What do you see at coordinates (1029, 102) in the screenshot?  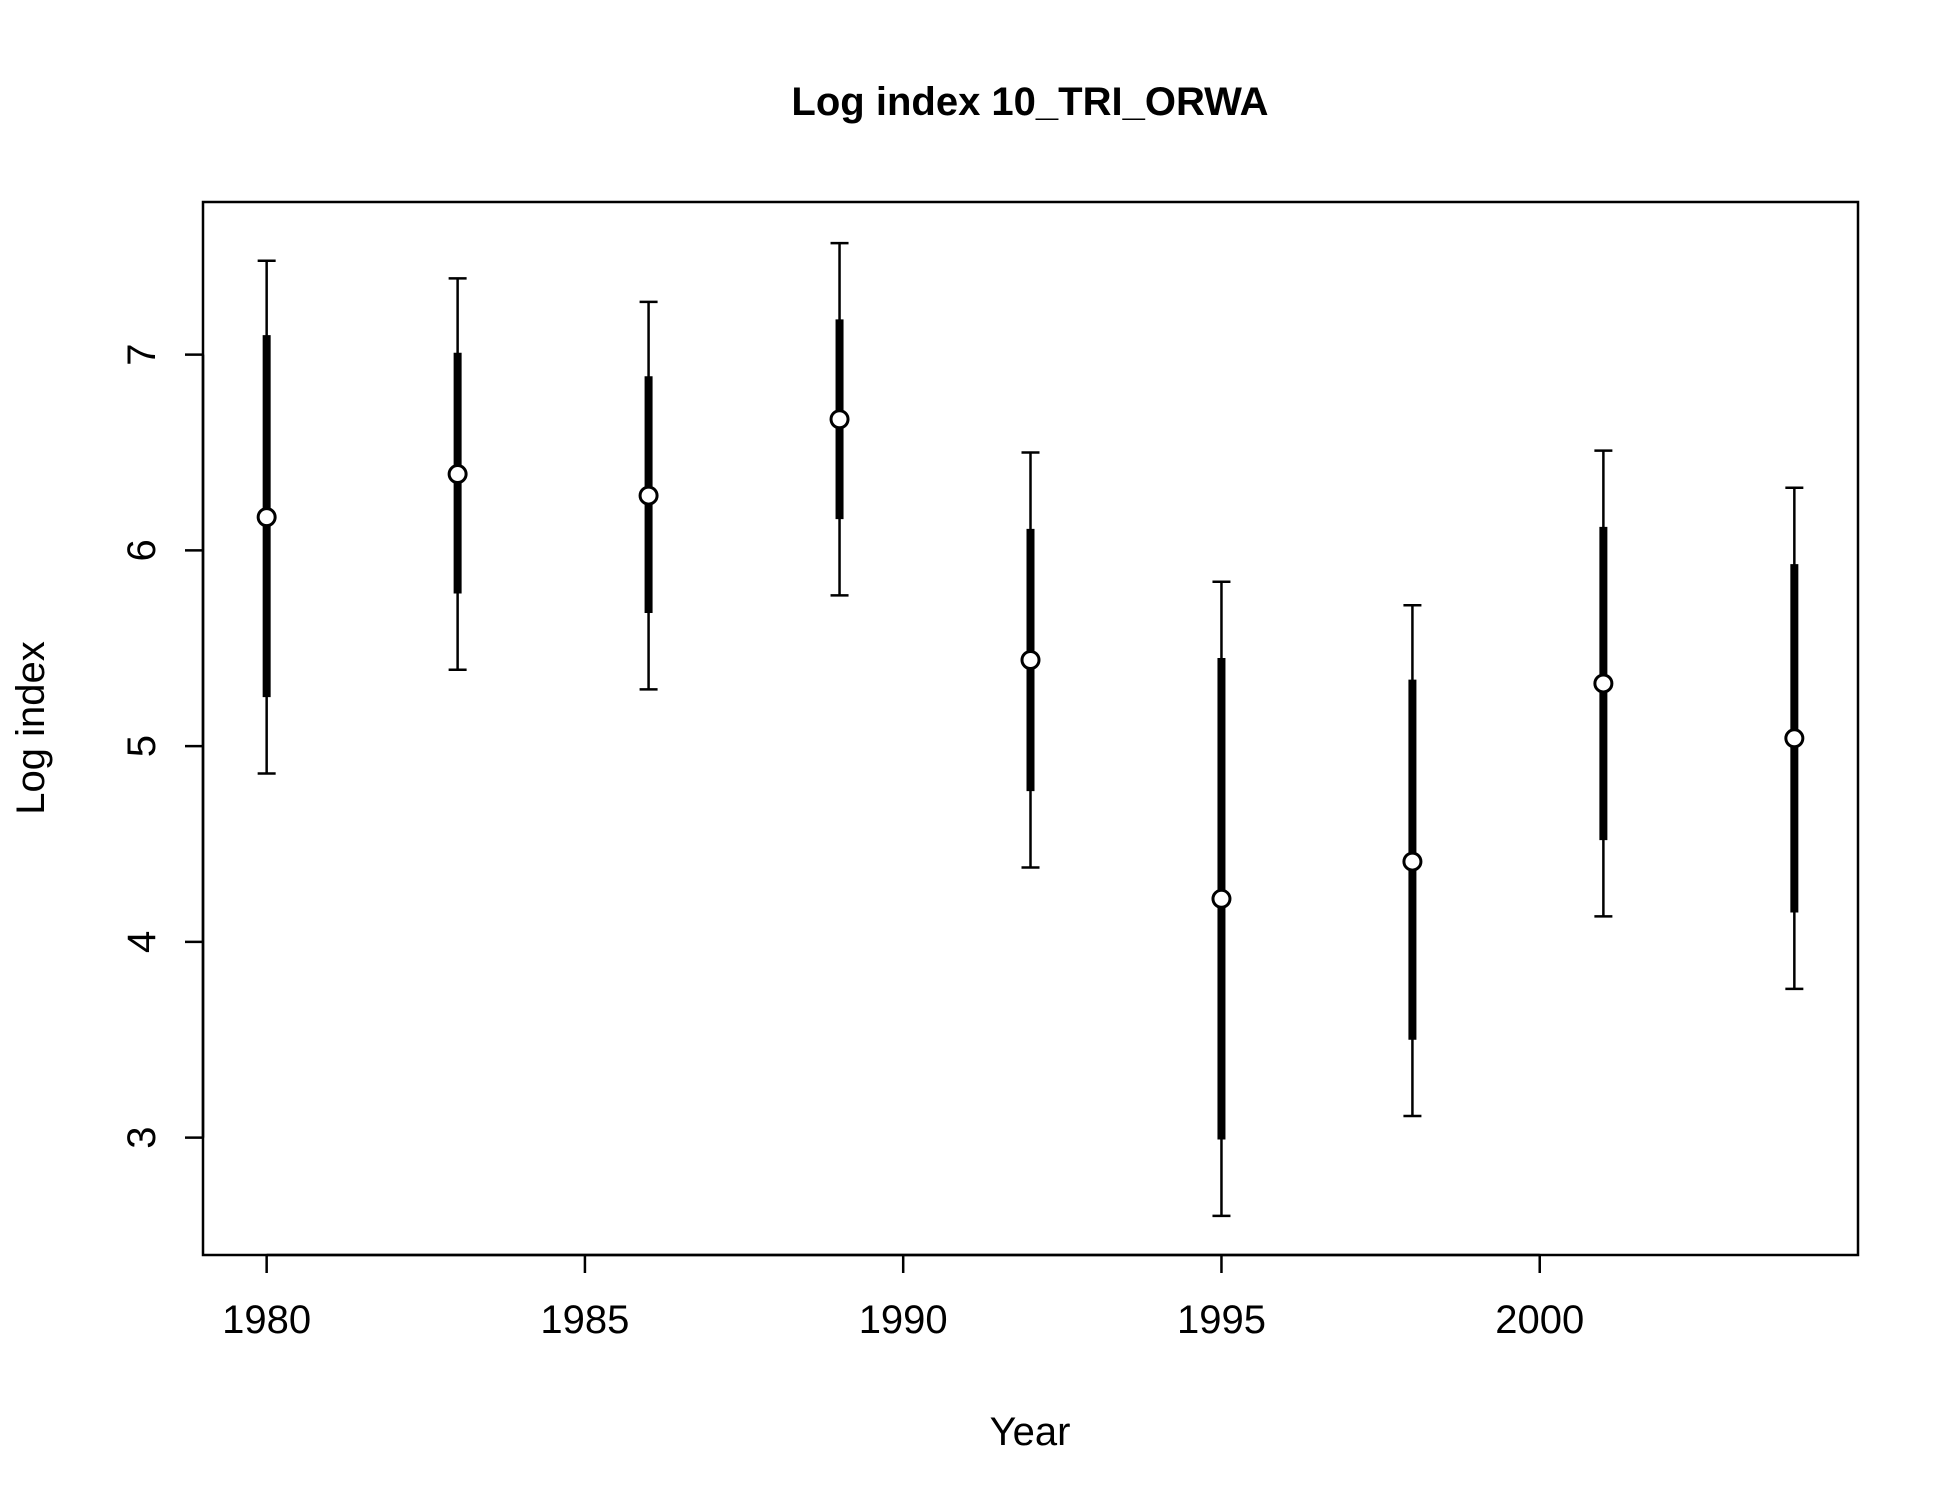 I see `chart-title: Log index 10_TRI_ORWA` at bounding box center [1029, 102].